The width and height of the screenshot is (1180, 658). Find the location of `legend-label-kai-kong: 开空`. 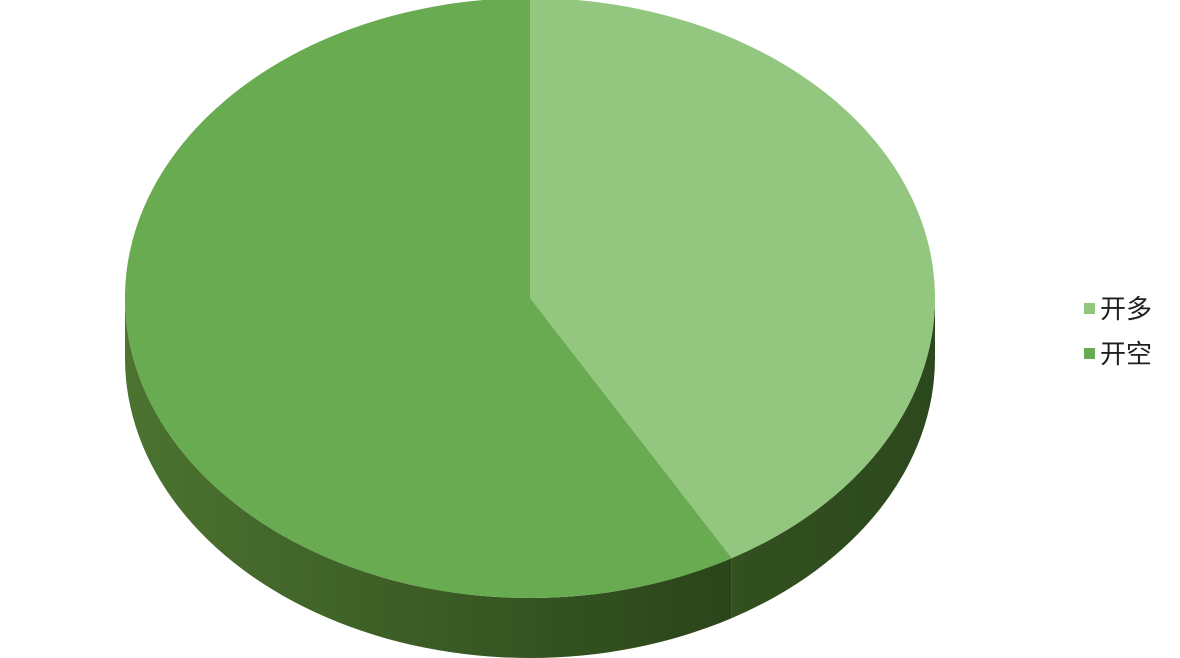

legend-label-kai-kong: 开空 is located at coordinates (1126, 353).